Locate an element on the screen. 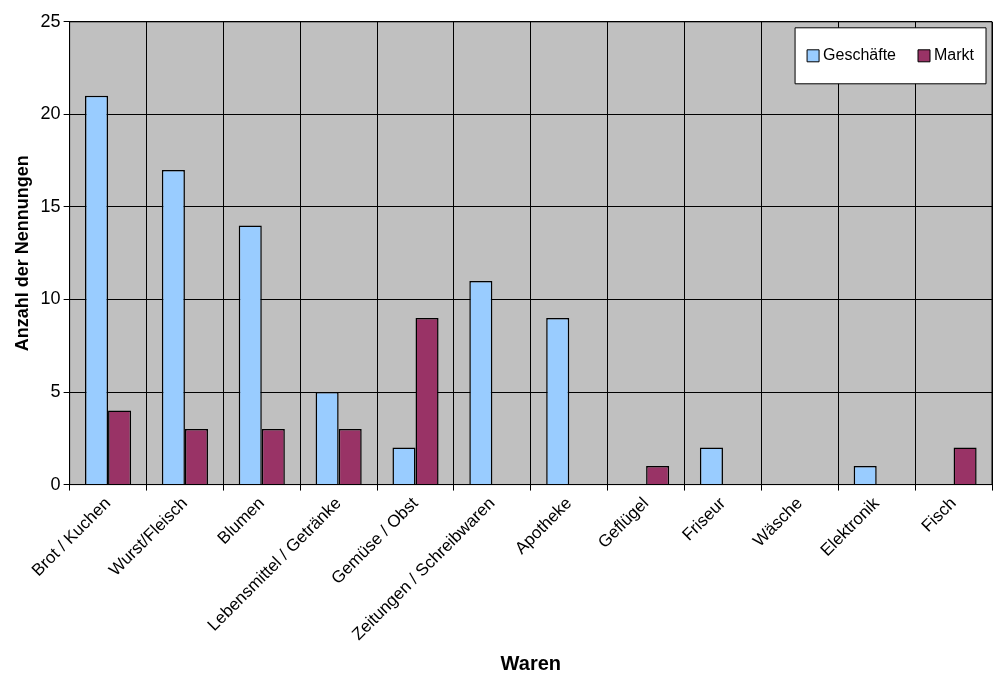  x-axis-title: Waren is located at coordinates (531, 662).